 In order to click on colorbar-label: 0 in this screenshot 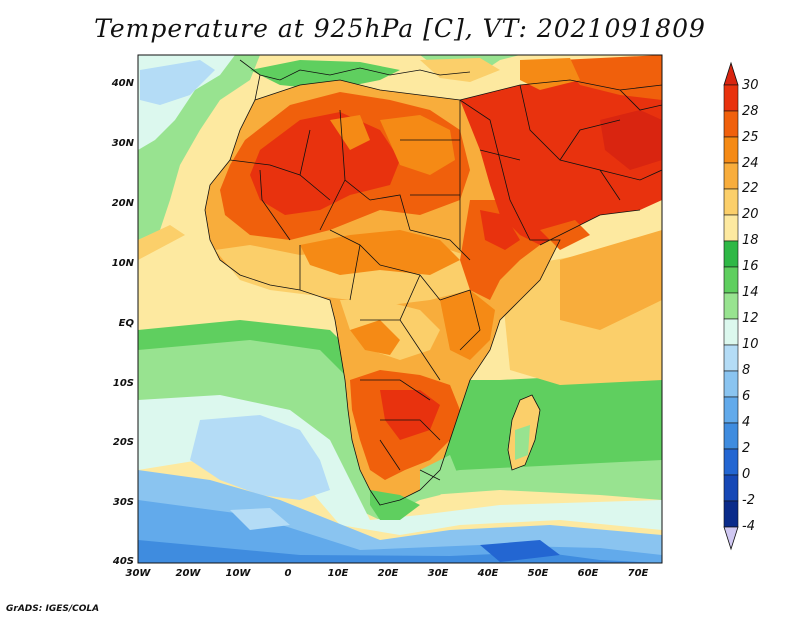, I will do `click(746, 474)`.